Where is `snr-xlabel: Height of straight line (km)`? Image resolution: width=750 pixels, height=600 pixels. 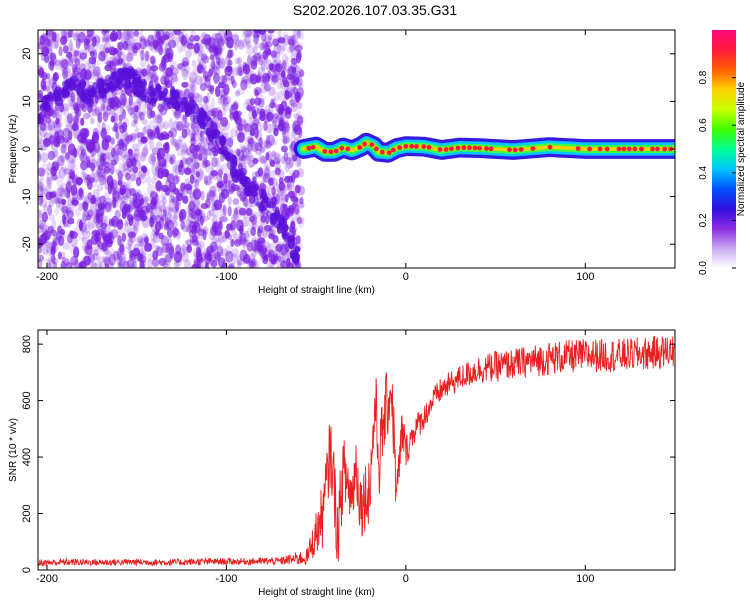
snr-xlabel: Height of straight line (km) is located at coordinates (316, 592).